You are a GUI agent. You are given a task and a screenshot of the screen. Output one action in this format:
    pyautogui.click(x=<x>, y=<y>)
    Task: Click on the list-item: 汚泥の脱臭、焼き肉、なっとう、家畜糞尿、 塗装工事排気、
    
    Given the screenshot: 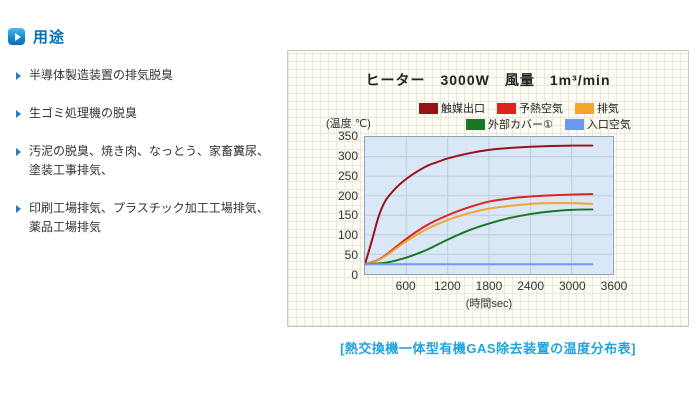 What is the action you would take?
    pyautogui.click(x=150, y=161)
    